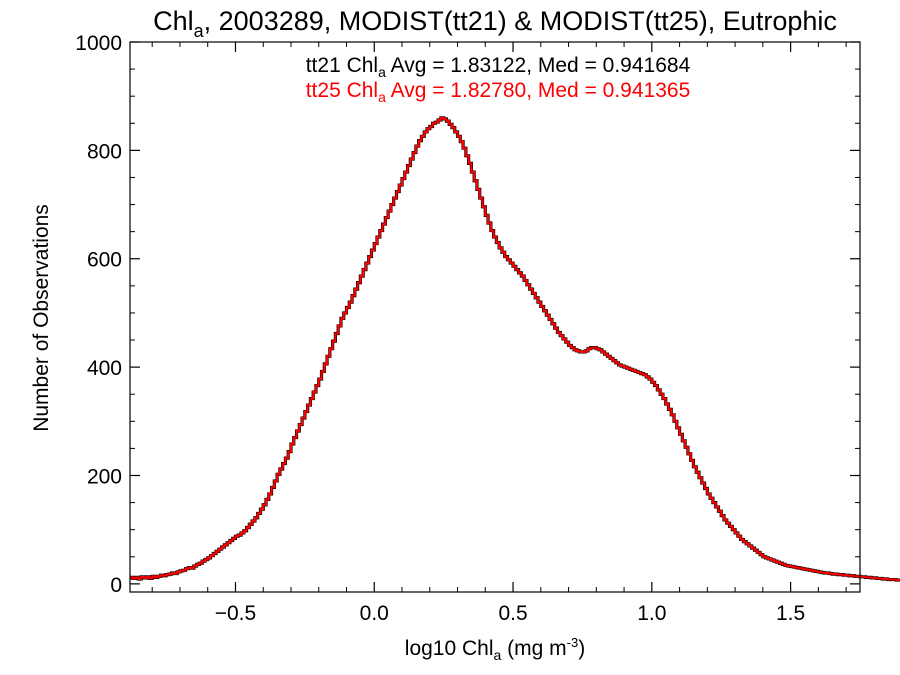  Describe the element at coordinates (374, 613) in the screenshot. I see `x-tick-label: 0.0` at that location.